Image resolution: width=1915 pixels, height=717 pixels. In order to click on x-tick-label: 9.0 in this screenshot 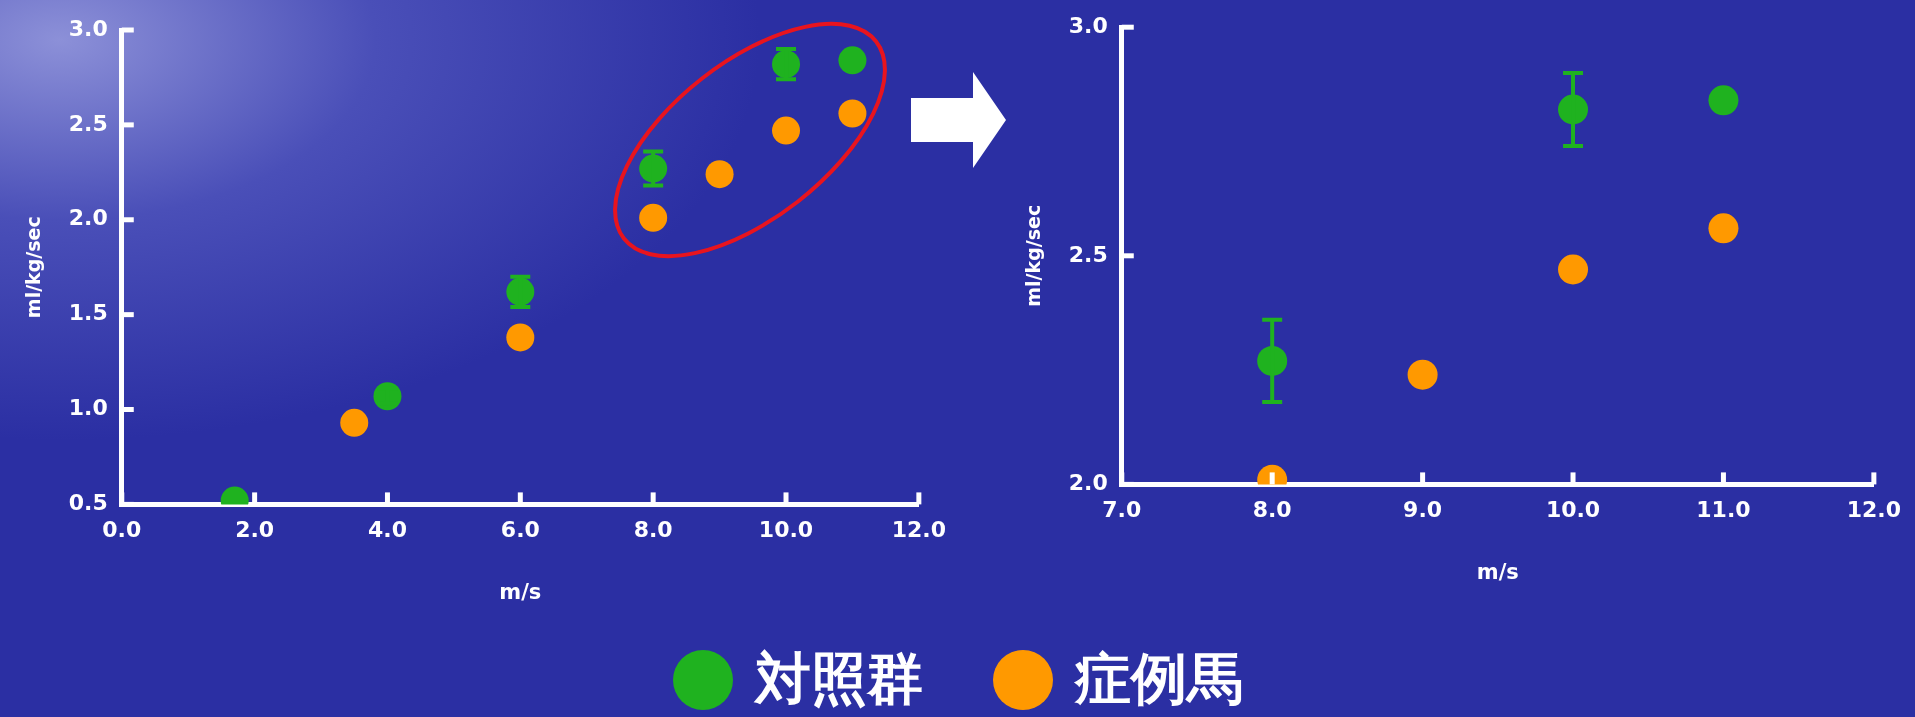, I will do `click(1423, 510)`.